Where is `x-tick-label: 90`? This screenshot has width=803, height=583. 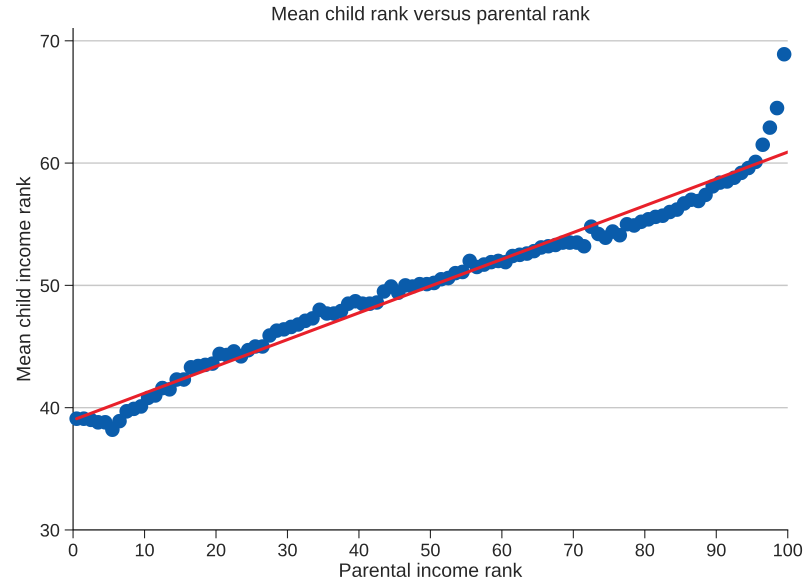
x-tick-label: 90 is located at coordinates (716, 550).